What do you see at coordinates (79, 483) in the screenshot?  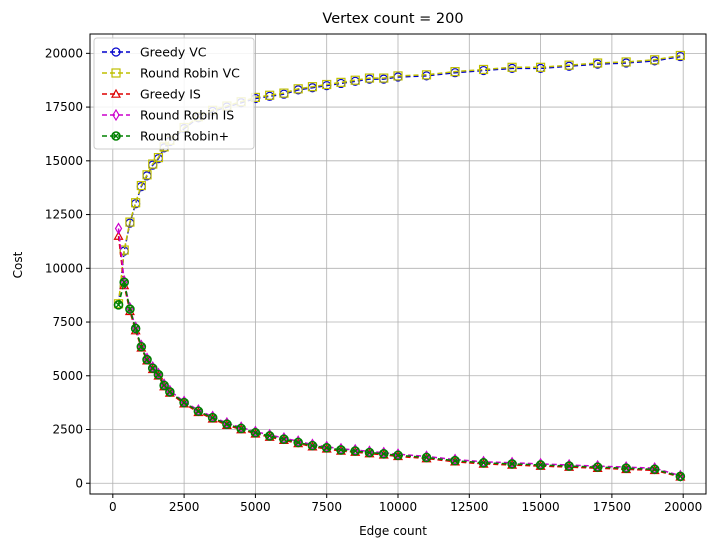 I see `y-tick-label: 0` at bounding box center [79, 483].